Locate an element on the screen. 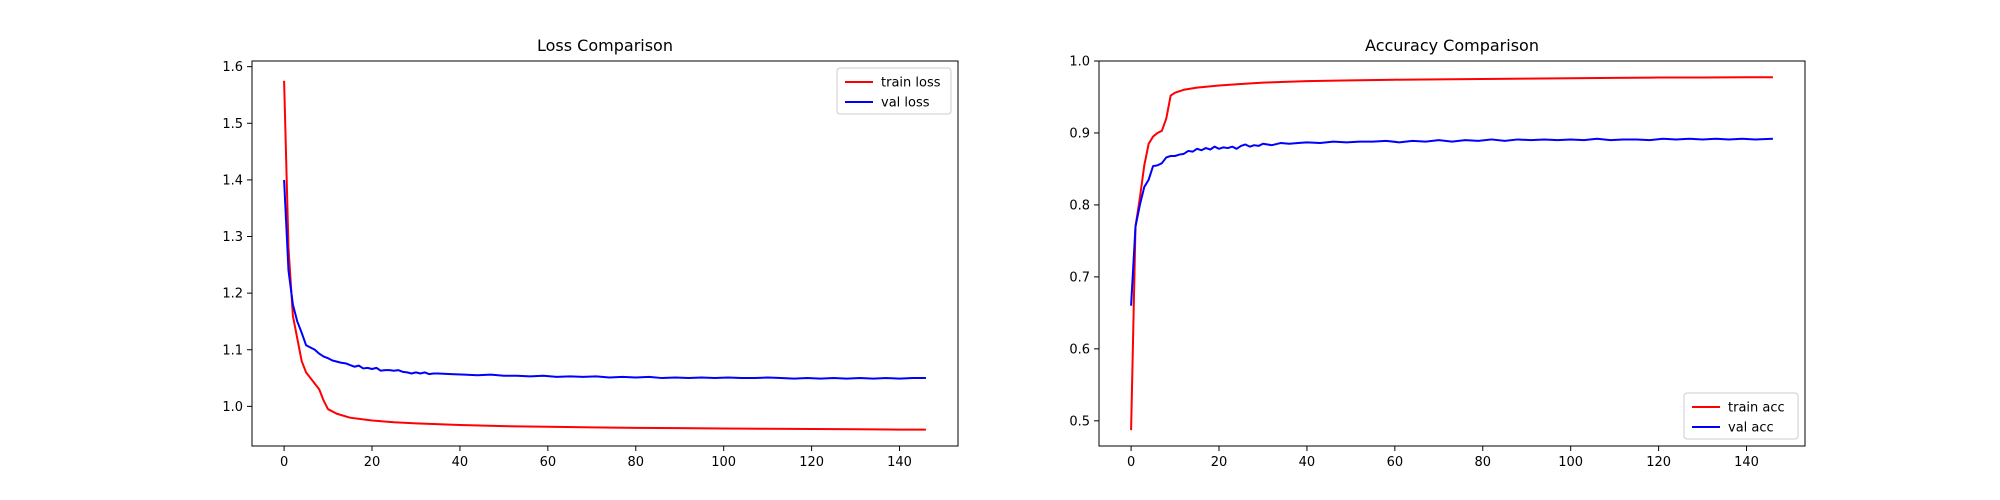 This screenshot has width=2000, height=500. y-tick-label: 0.5 is located at coordinates (1079, 421).